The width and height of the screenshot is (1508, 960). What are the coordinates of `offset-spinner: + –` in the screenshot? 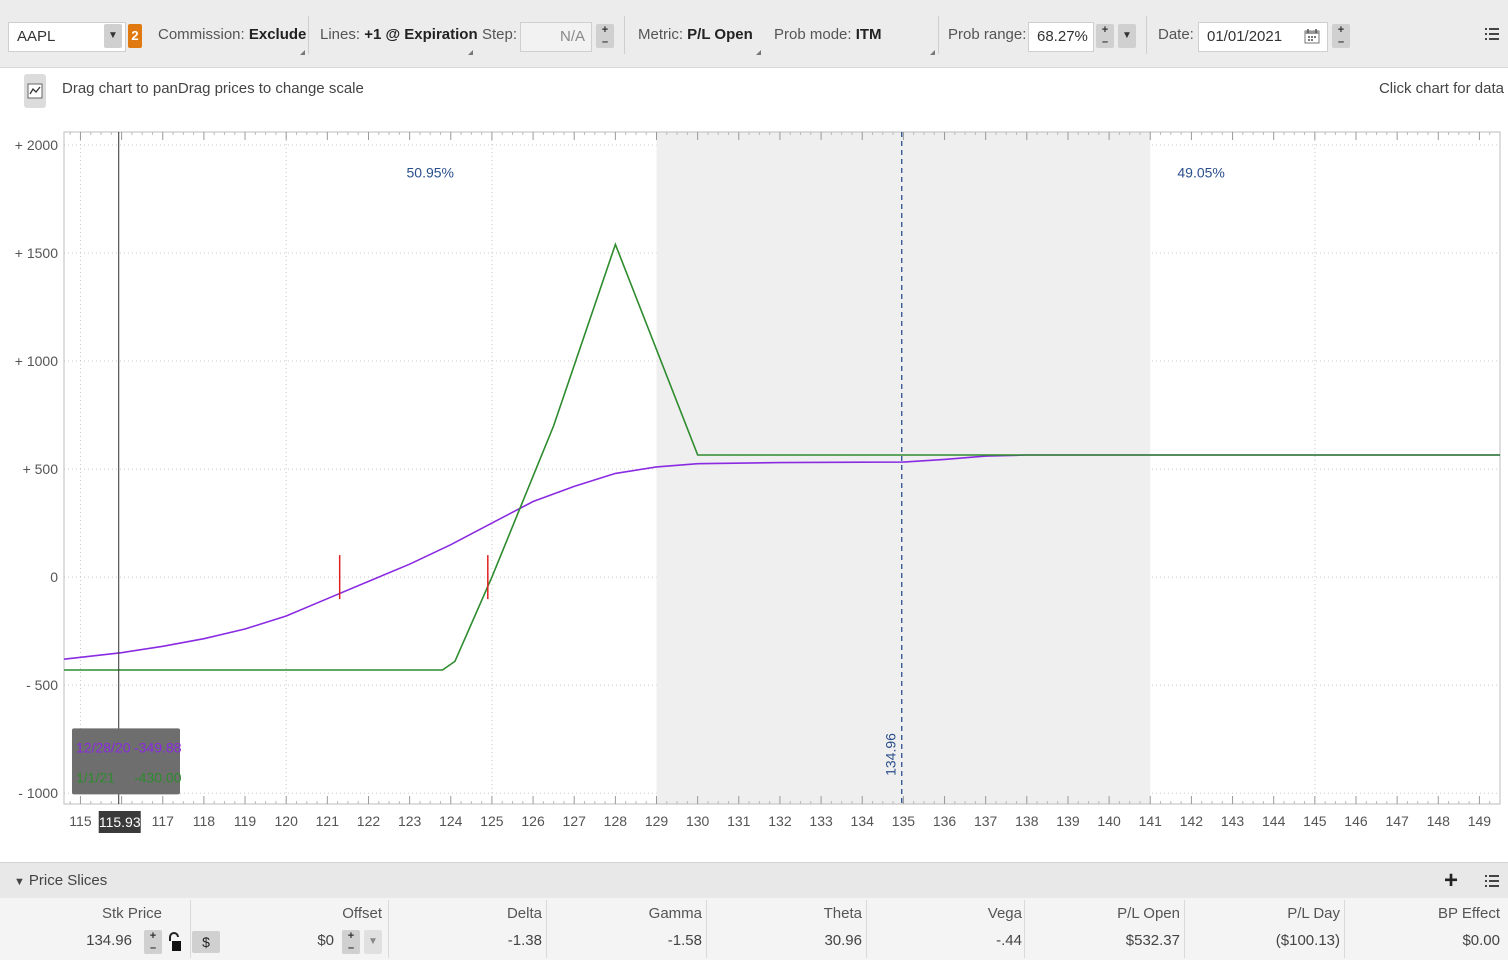 It's located at (351, 942).